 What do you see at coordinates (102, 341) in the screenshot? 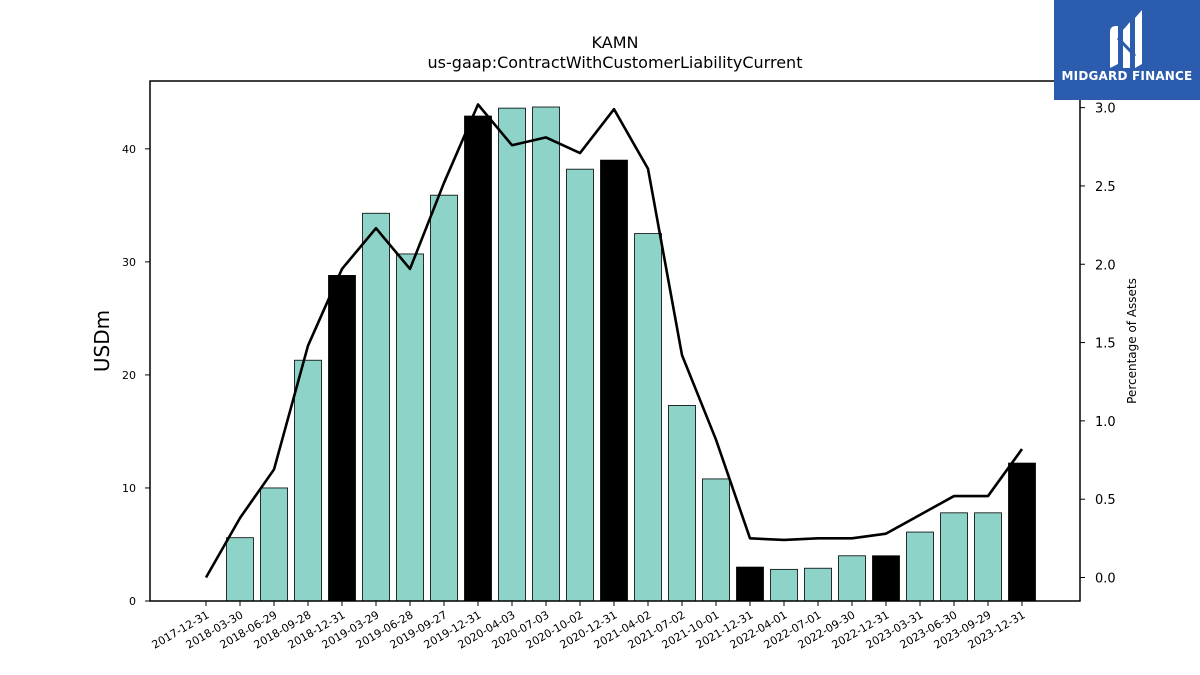
I see `y-axis-label: USDm` at bounding box center [102, 341].